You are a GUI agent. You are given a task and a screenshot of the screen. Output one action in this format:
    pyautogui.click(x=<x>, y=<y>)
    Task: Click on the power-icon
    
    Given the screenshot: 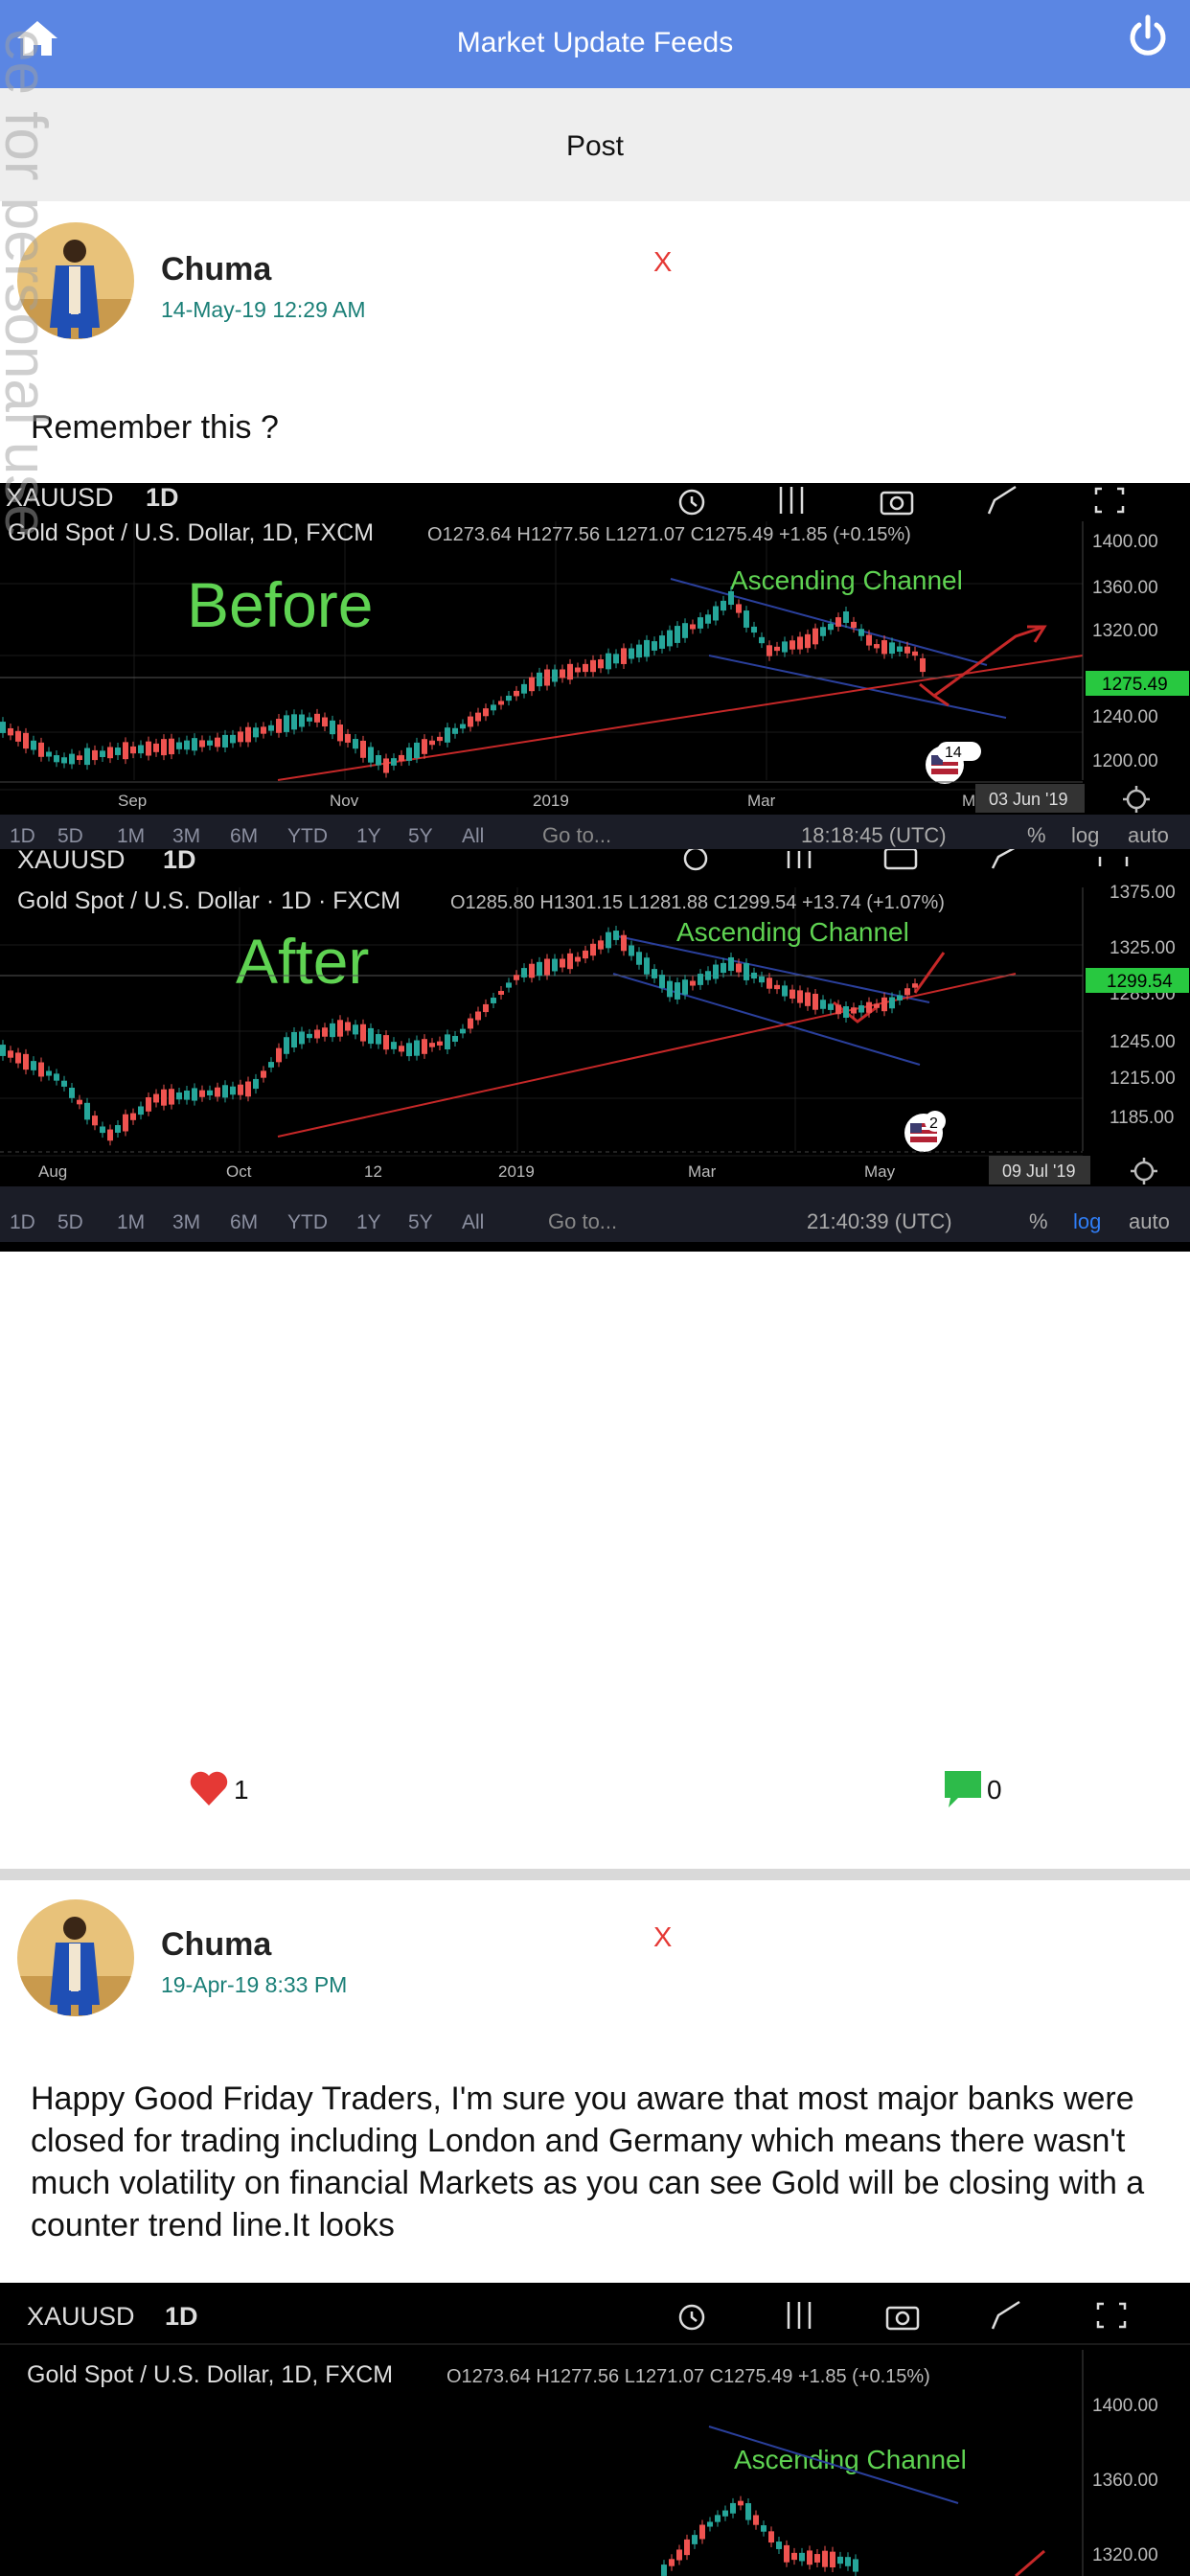 What is the action you would take?
    pyautogui.click(x=1148, y=36)
    